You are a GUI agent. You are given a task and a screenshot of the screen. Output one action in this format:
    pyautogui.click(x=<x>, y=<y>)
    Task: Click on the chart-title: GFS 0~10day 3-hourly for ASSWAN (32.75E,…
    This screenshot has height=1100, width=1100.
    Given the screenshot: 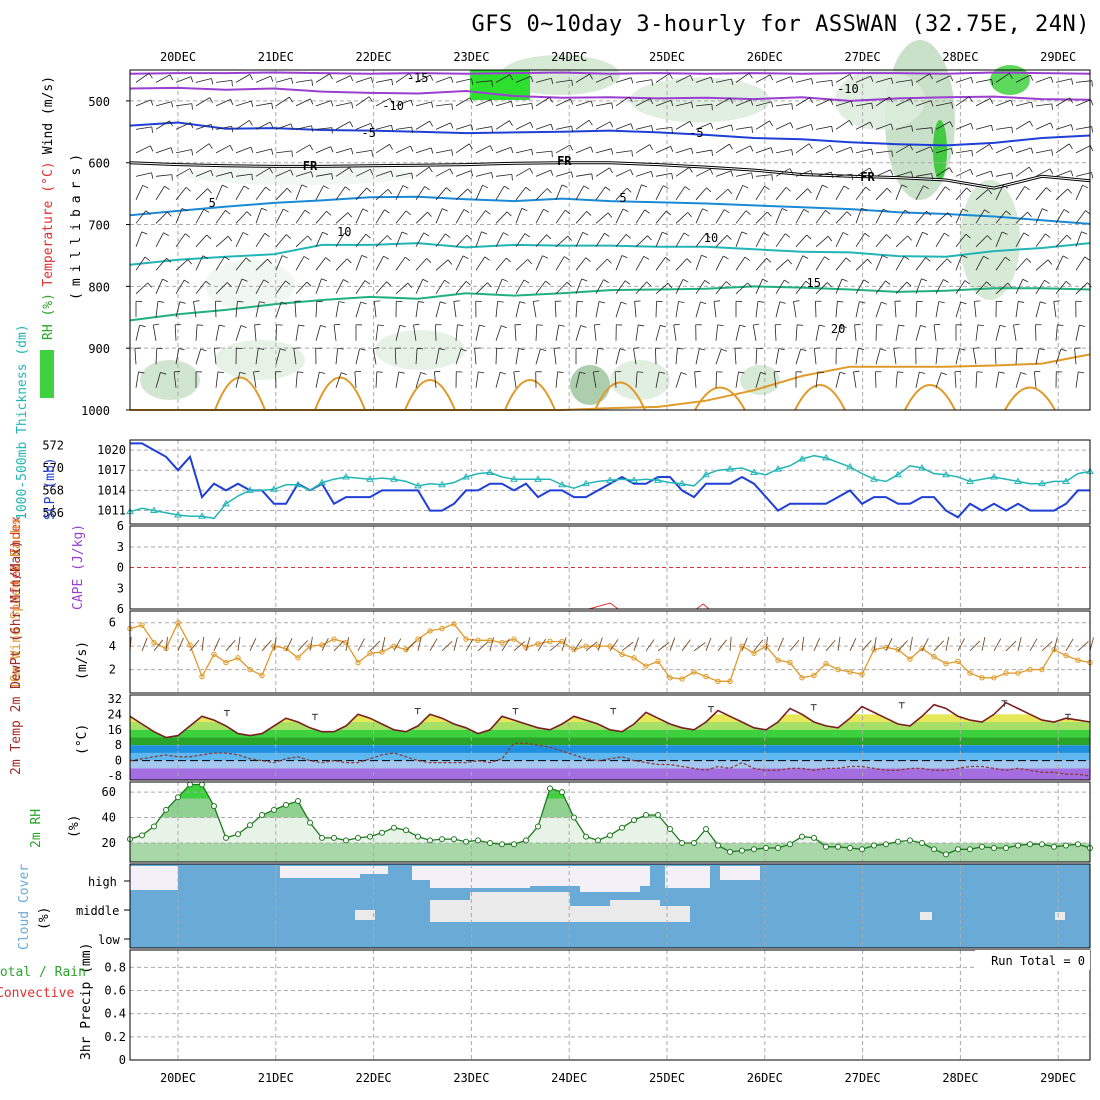 What is the action you would take?
    pyautogui.click(x=780, y=24)
    